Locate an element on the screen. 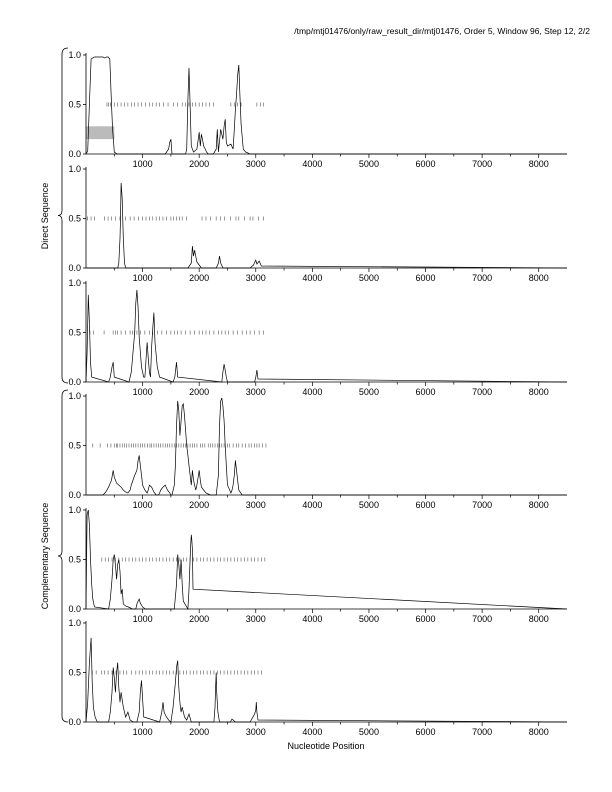 The width and height of the screenshot is (612, 792). panel-2-y-tick-label: 1.0 is located at coordinates (74, 169).